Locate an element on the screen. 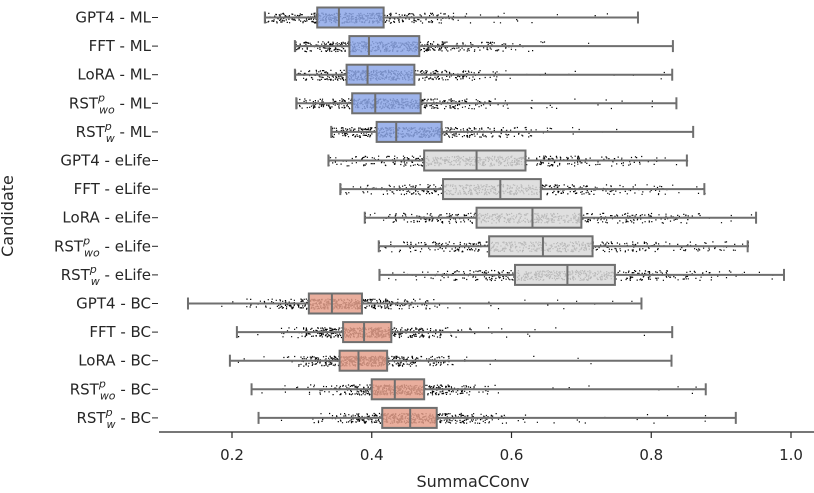 The image size is (814, 493). y-tick-label: FFT - eLife is located at coordinates (112, 189).